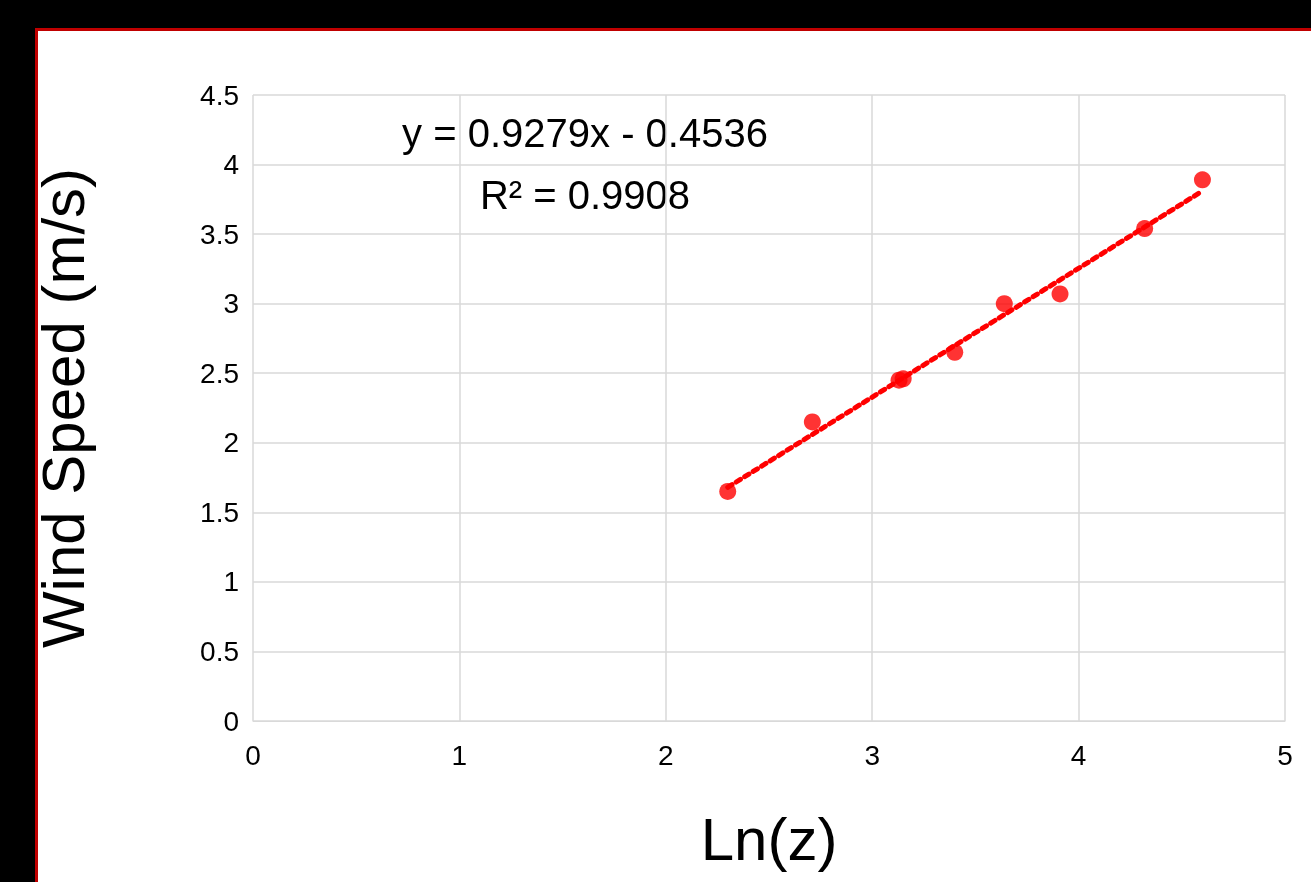  I want to click on y-axis-title: Wind Speed (m/s), so click(63, 408).